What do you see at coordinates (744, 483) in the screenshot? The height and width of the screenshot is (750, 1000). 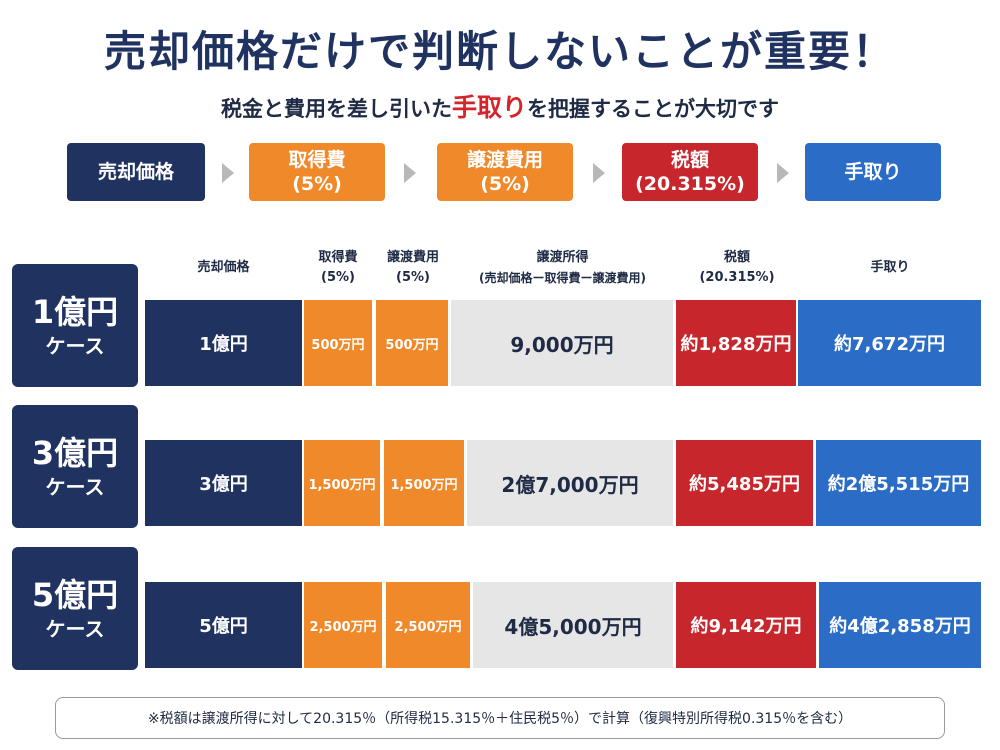 I see `cell-tax: 約5,485万円` at bounding box center [744, 483].